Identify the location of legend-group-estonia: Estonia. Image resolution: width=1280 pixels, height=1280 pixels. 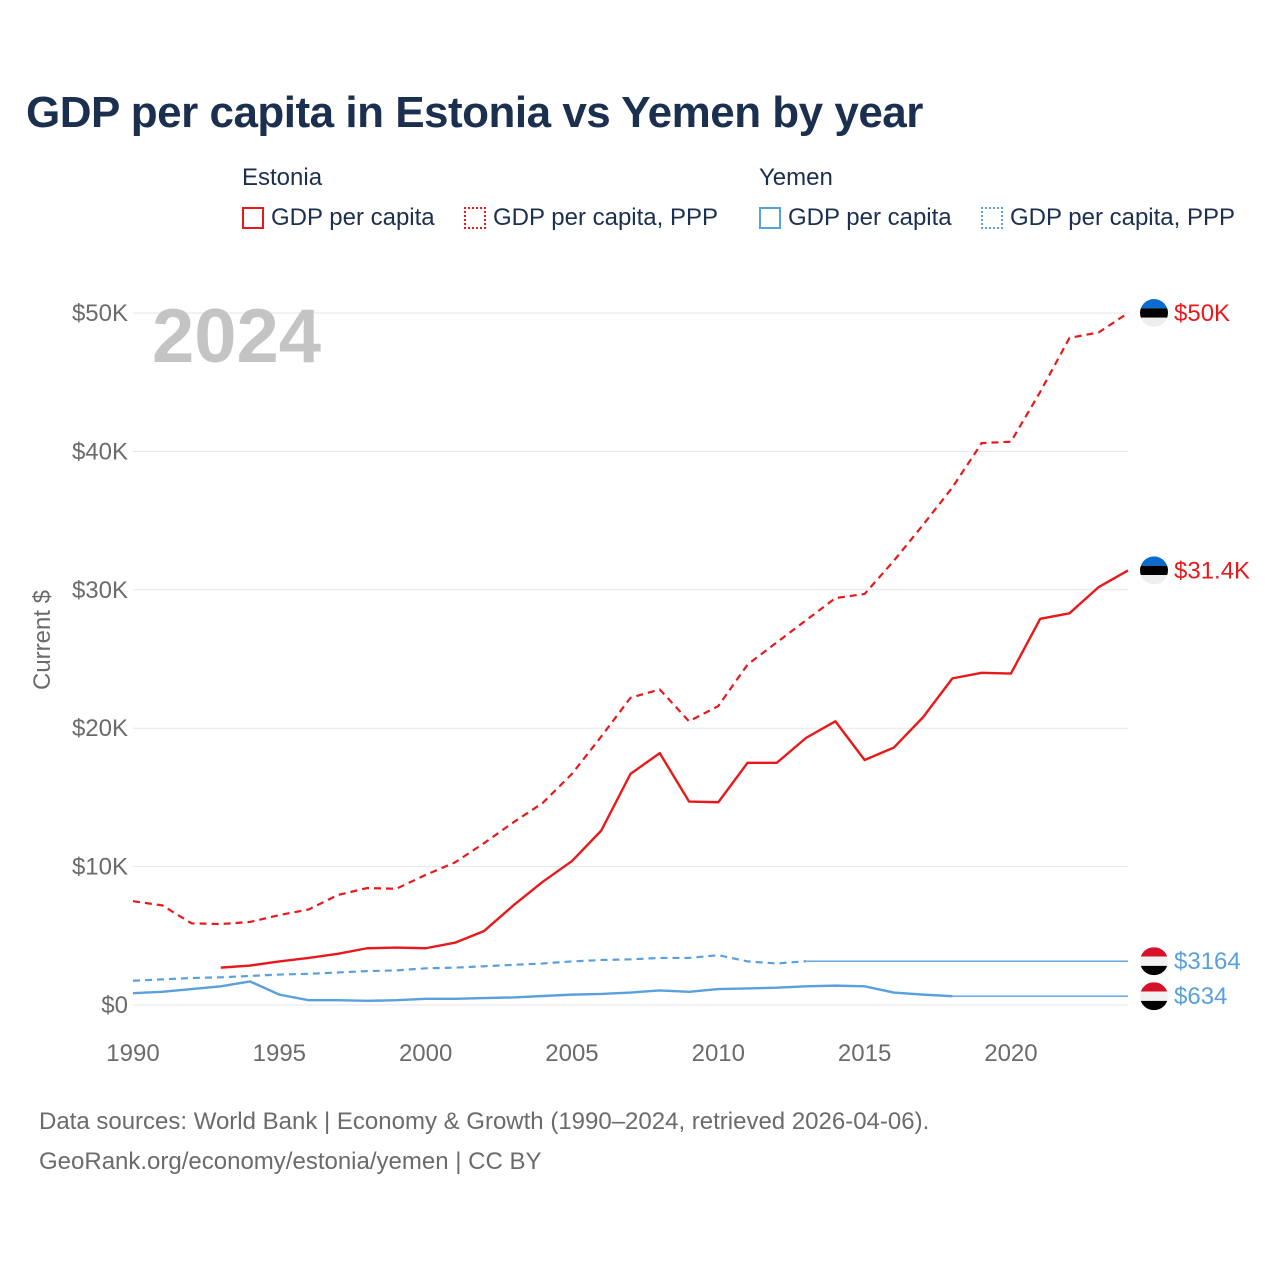
(282, 177).